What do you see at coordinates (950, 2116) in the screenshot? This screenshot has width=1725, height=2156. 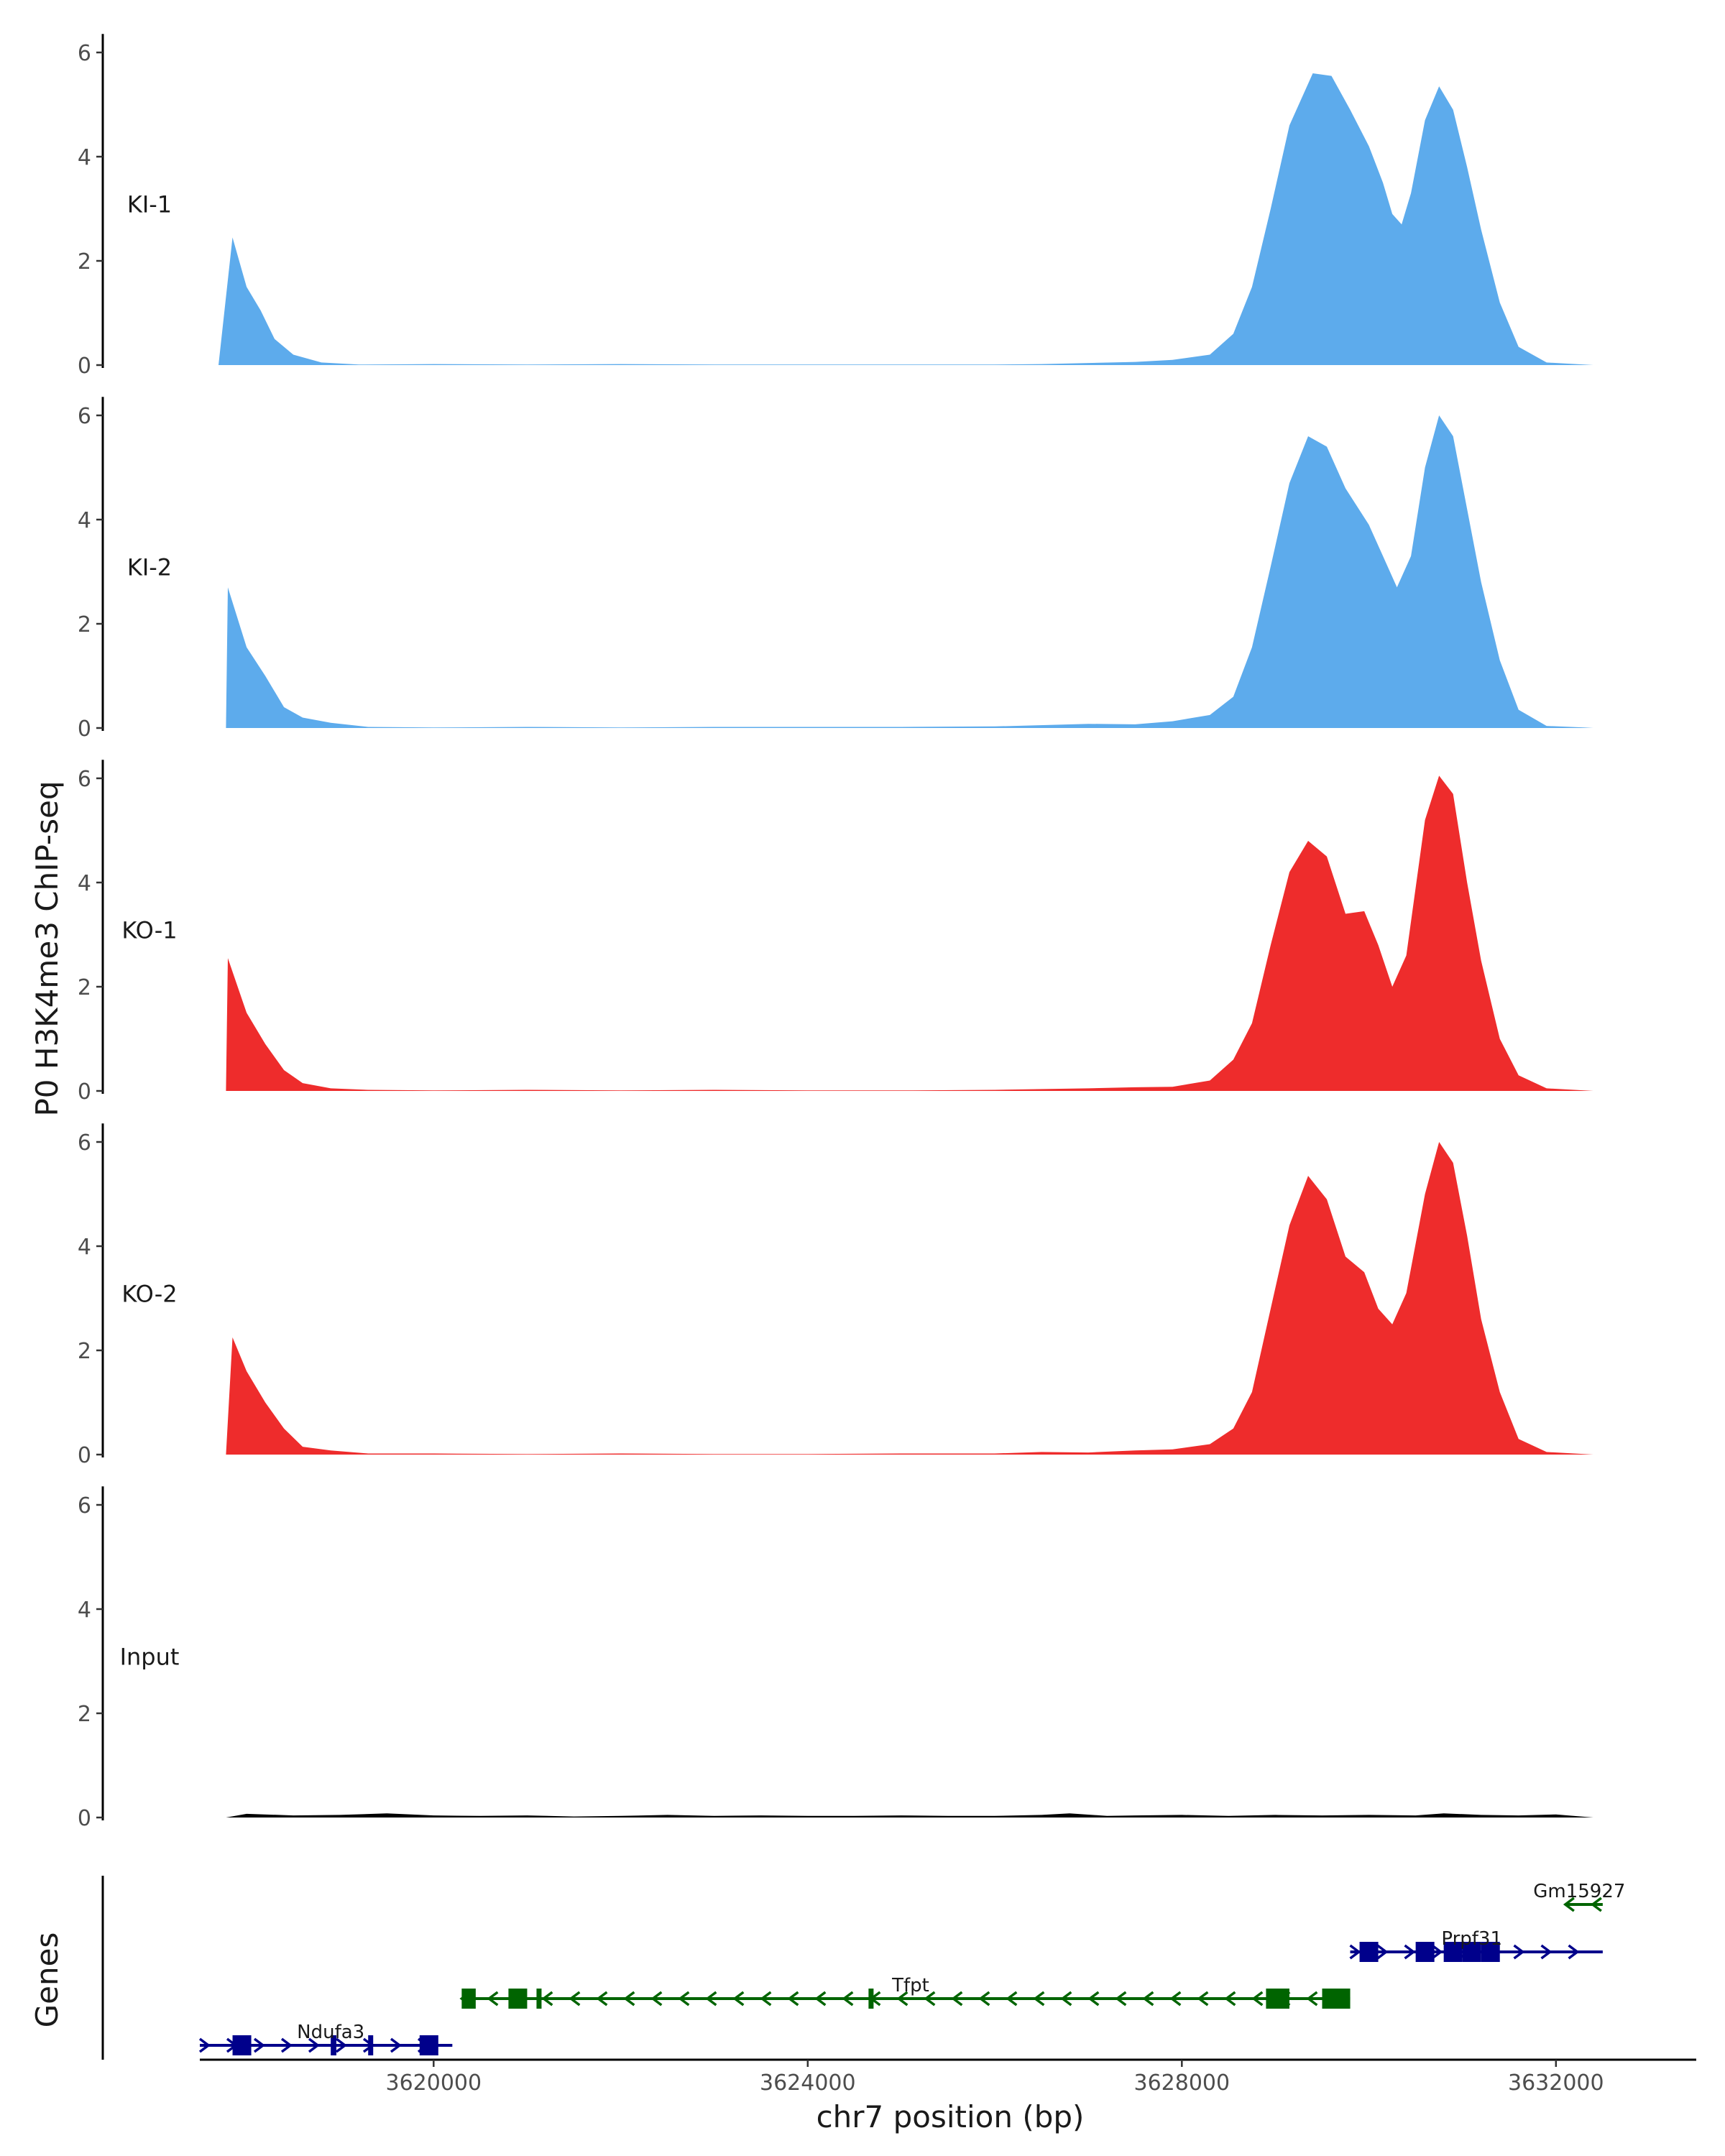 I see `x-axis-title: chr7 position (bp)` at bounding box center [950, 2116].